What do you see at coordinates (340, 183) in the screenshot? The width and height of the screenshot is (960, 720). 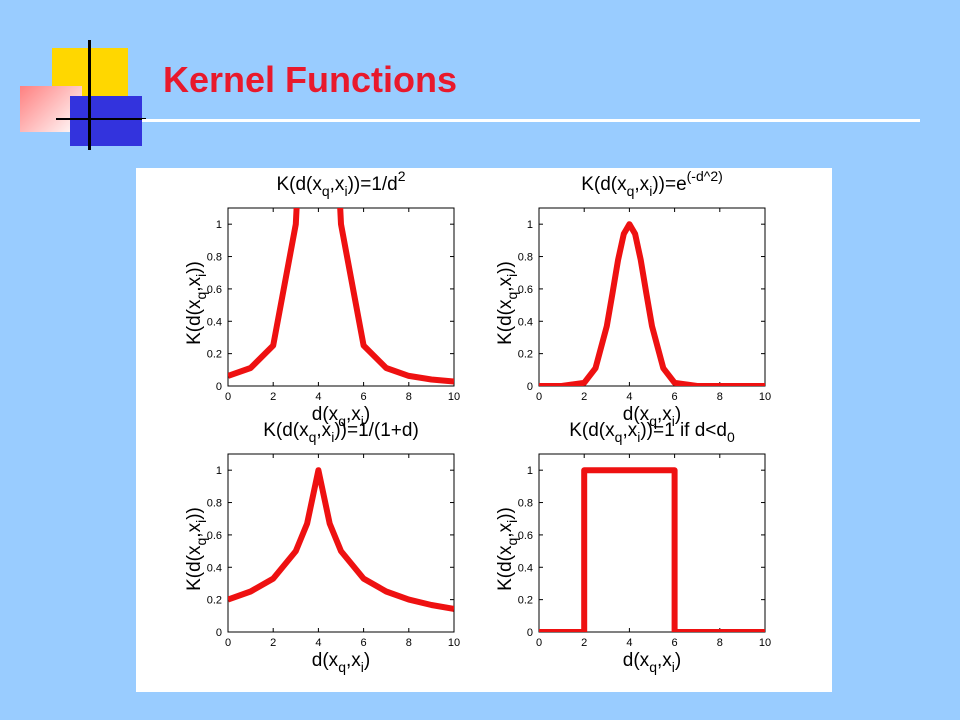 I see `plot-title: K(d(xq,xi))=1/d2` at bounding box center [340, 183].